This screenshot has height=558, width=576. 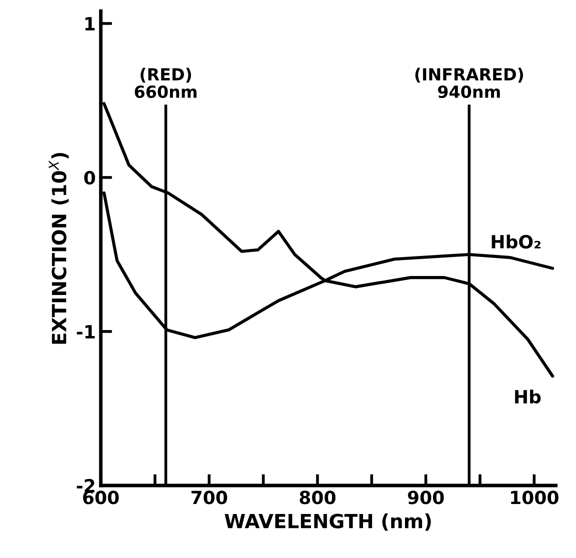 What do you see at coordinates (85, 331) in the screenshot?
I see `y-tick-label: -1` at bounding box center [85, 331].